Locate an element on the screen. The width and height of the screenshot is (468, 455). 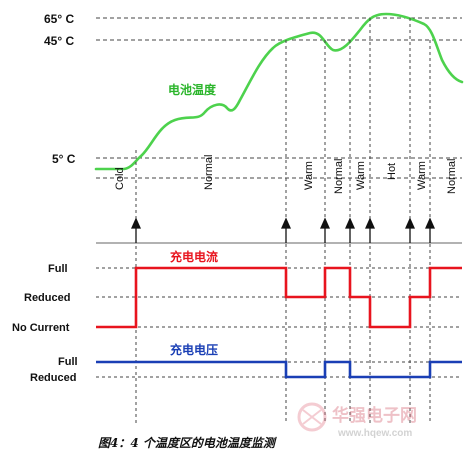
temp-label-65: 65° C is located at coordinates (59, 19).